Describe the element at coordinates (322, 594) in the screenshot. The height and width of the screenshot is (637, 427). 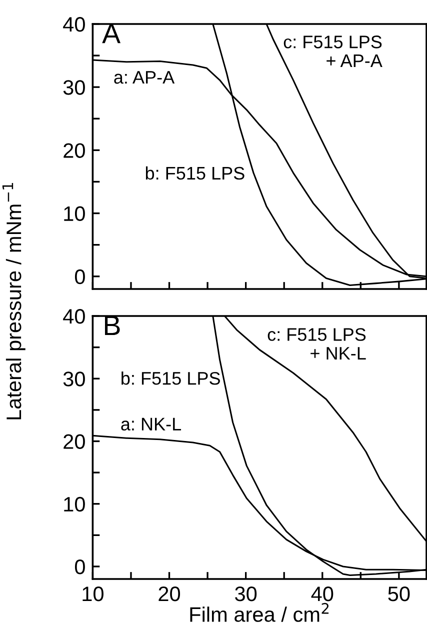
I see `x-tick-label: 40` at that location.